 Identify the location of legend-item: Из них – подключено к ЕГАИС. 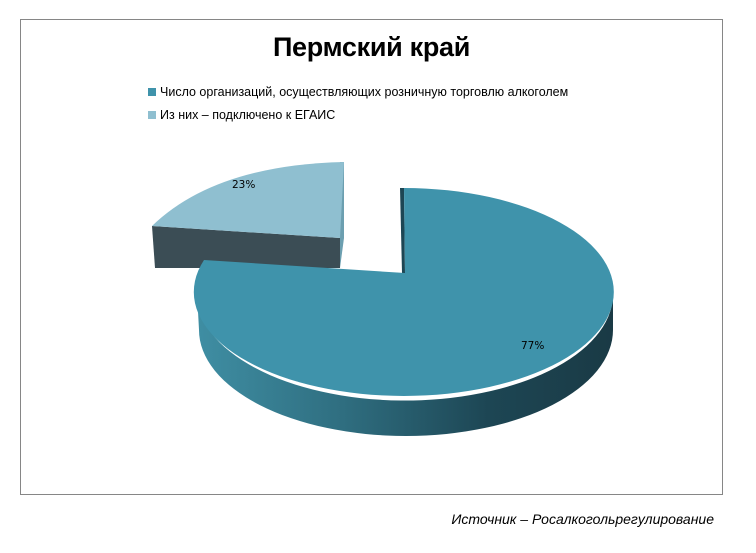
(358, 114).